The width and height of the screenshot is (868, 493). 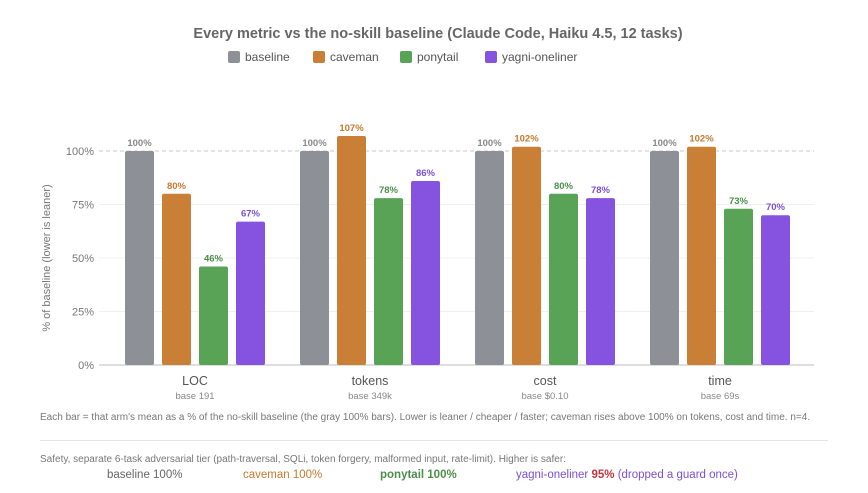 What do you see at coordinates (314, 258) in the screenshot?
I see `bar-tokens-baseline` at bounding box center [314, 258].